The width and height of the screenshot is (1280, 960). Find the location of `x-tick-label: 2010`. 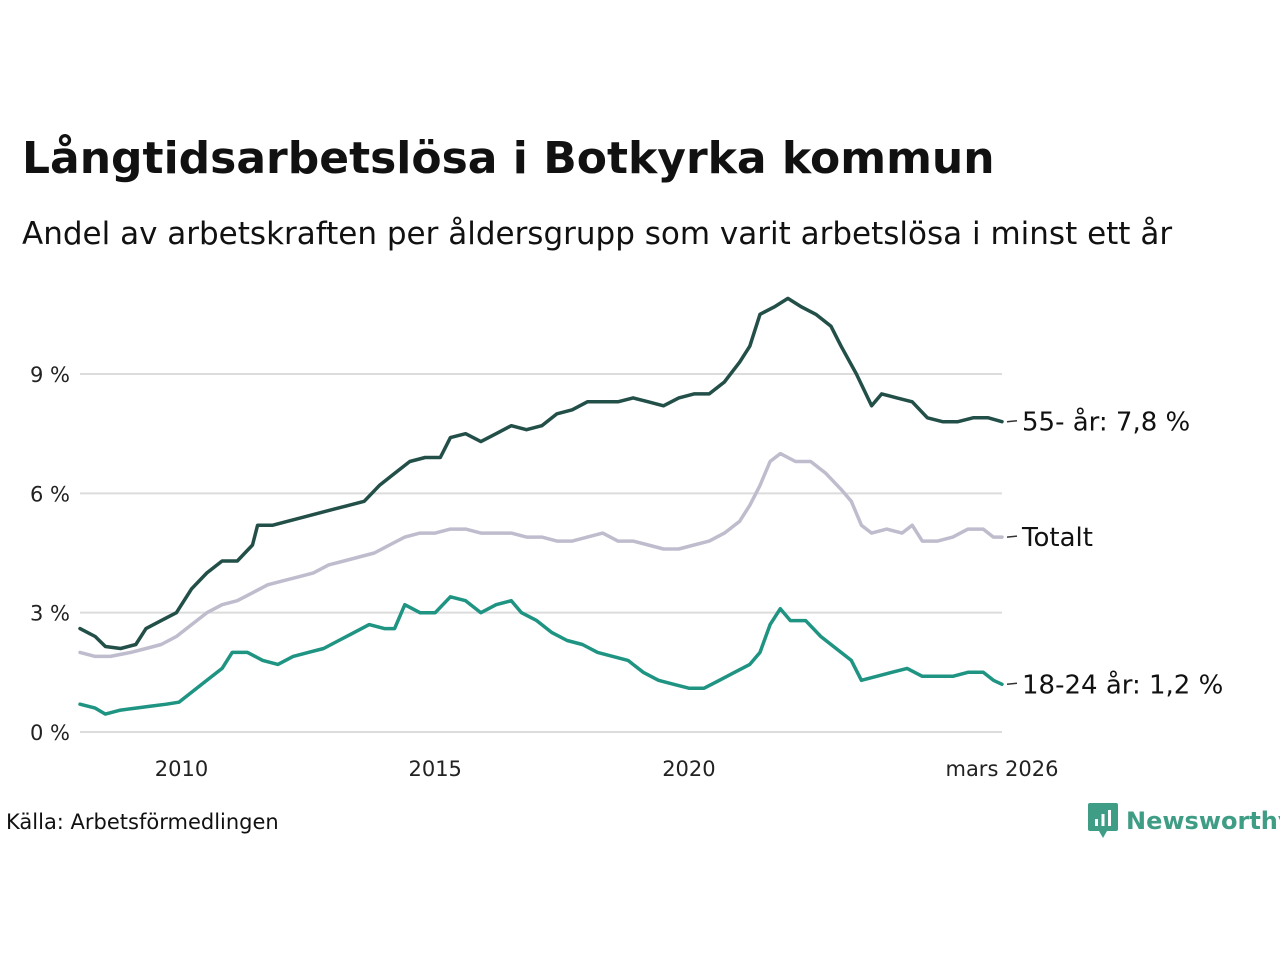

x-tick-label: 2010 is located at coordinates (181, 769).